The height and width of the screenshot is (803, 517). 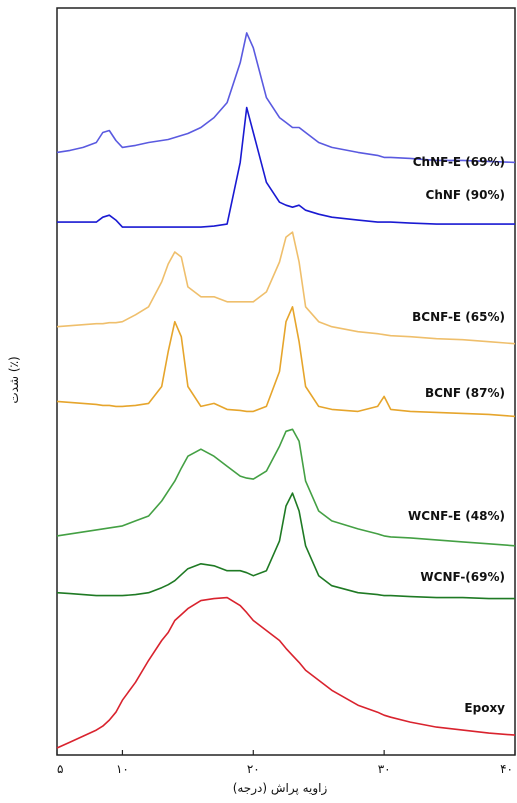 What do you see at coordinates (253, 769) in the screenshot?
I see `x-tick-label: ۲۰` at bounding box center [253, 769].